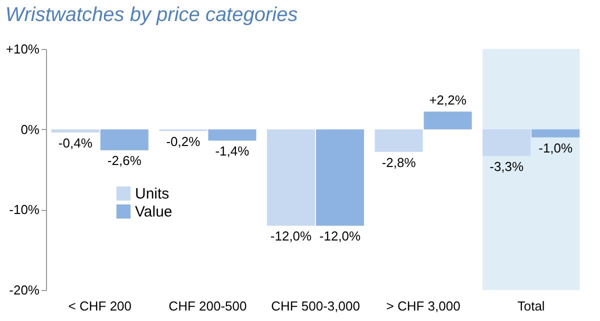 Image resolution: width=600 pixels, height=321 pixels. Describe the element at coordinates (124, 160) in the screenshot. I see `data-label: -2,6%` at that location.